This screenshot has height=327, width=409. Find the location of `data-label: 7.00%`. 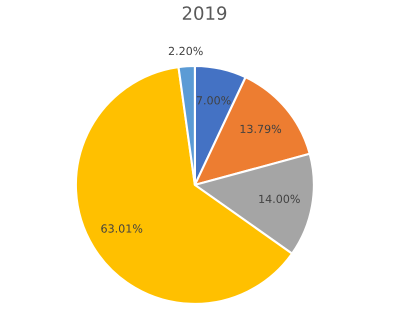

data-label: 7.00% is located at coordinates (213, 100).